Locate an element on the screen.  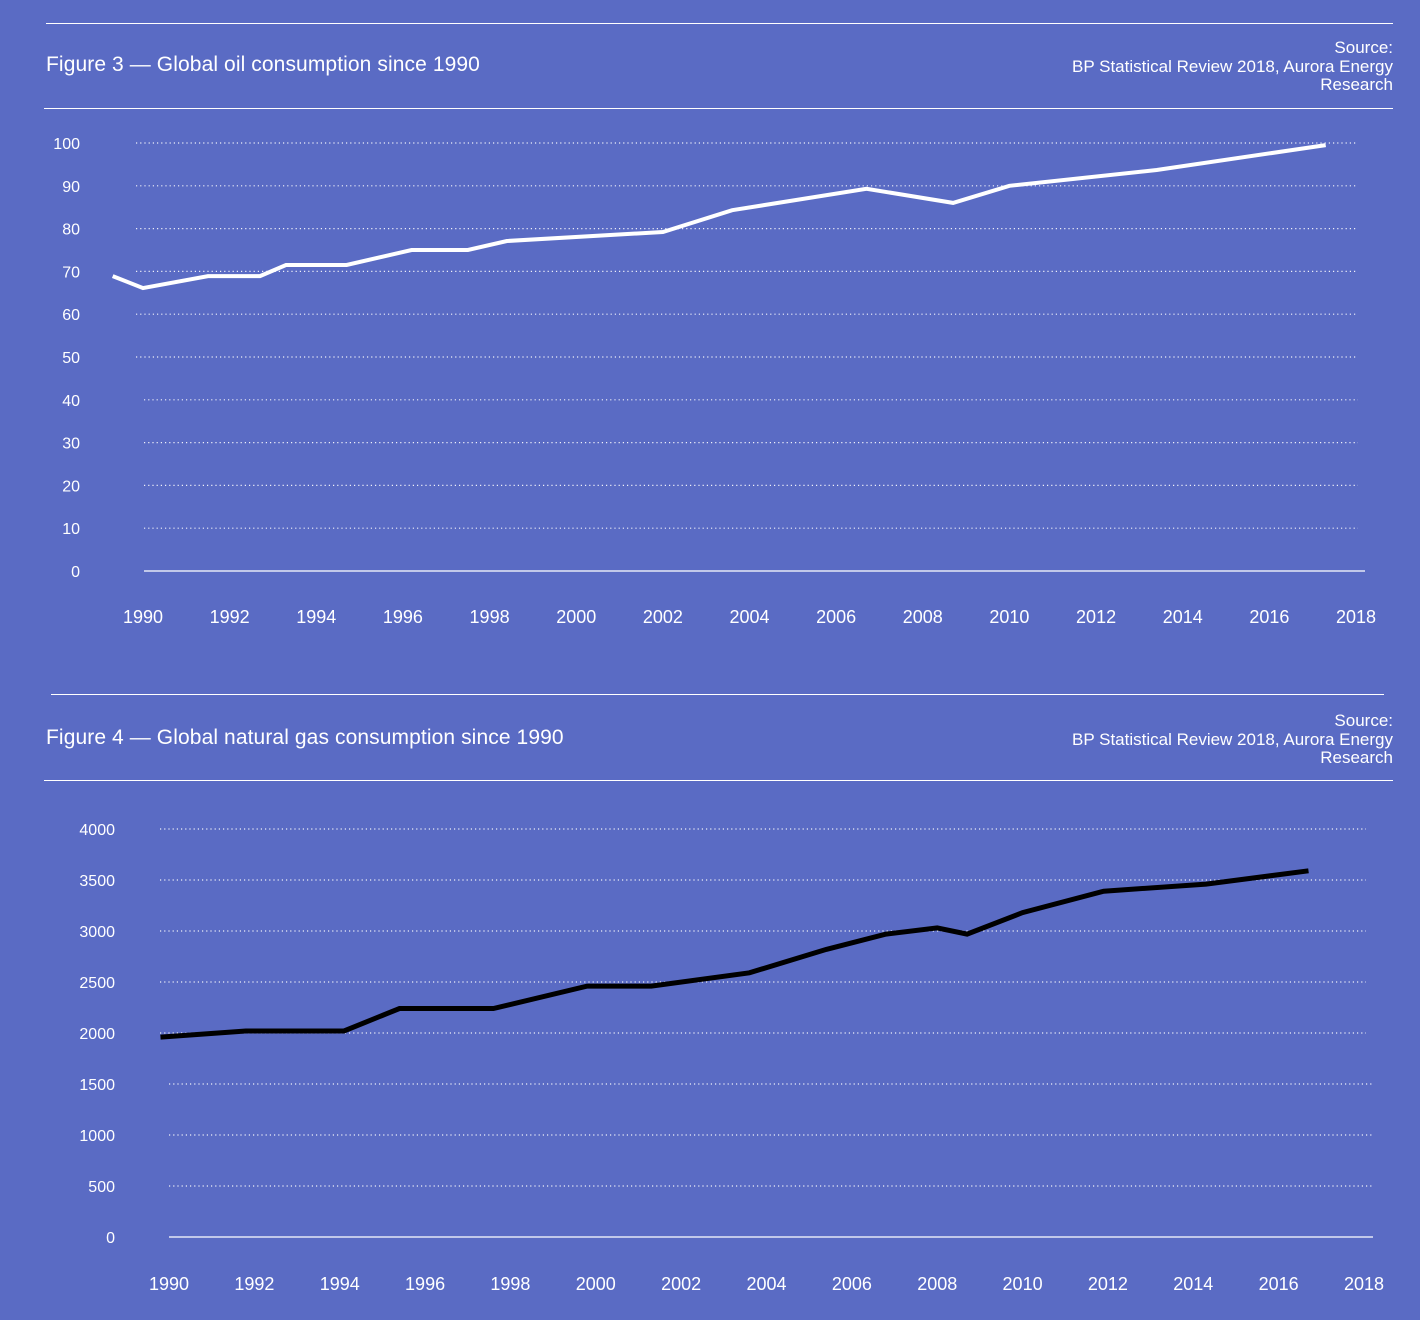
gas-x-tick-label: 1992 is located at coordinates (254, 1284).